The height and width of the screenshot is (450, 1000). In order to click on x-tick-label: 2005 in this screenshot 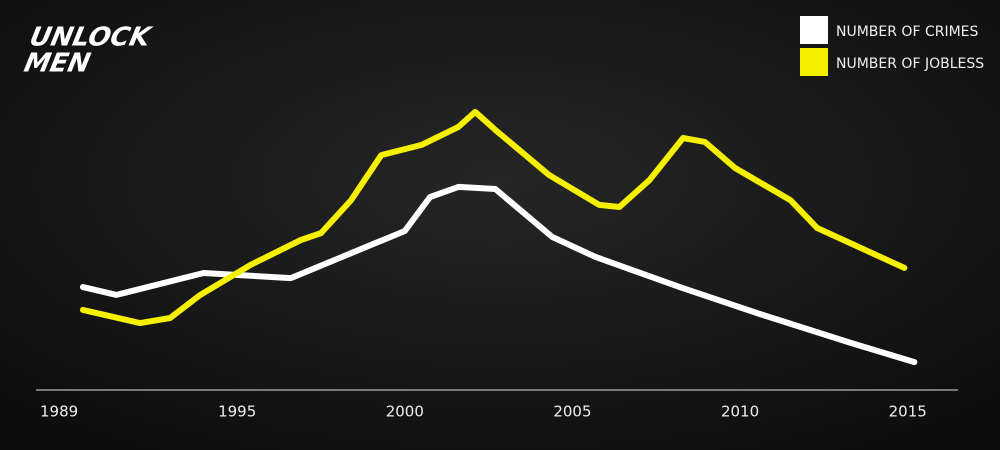, I will do `click(572, 412)`.